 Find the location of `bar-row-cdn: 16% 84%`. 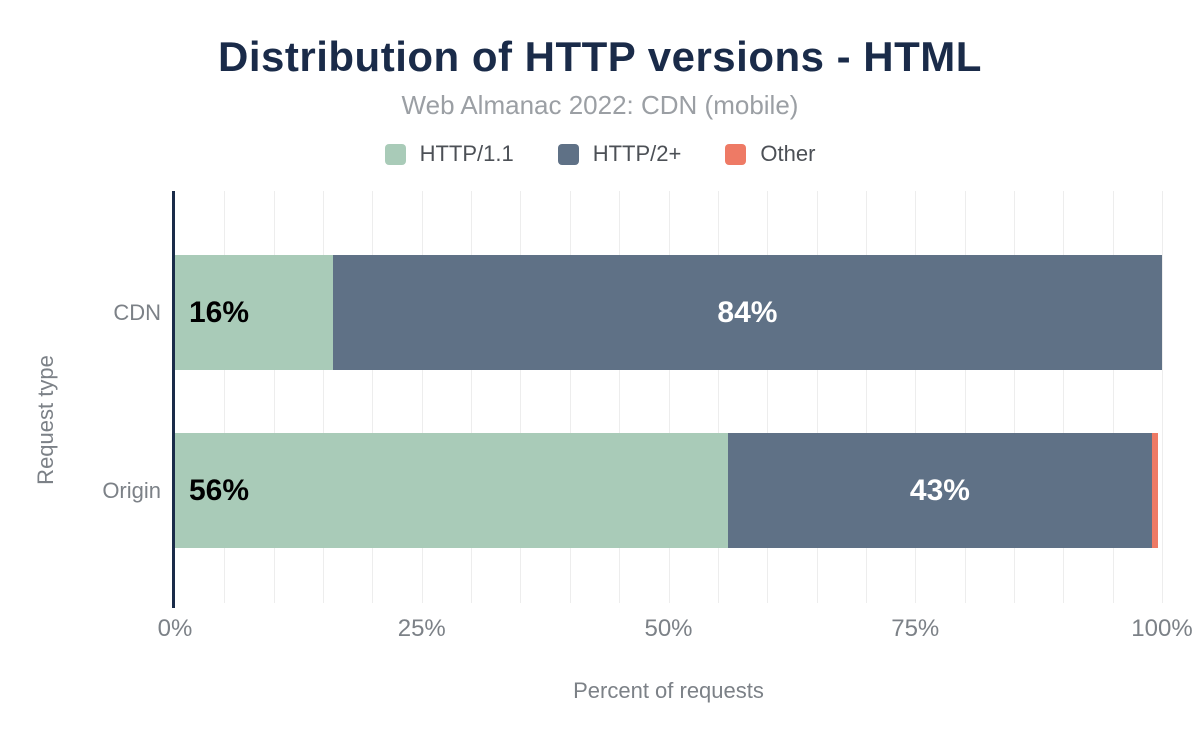

bar-row-cdn: 16% 84% is located at coordinates (668, 312).